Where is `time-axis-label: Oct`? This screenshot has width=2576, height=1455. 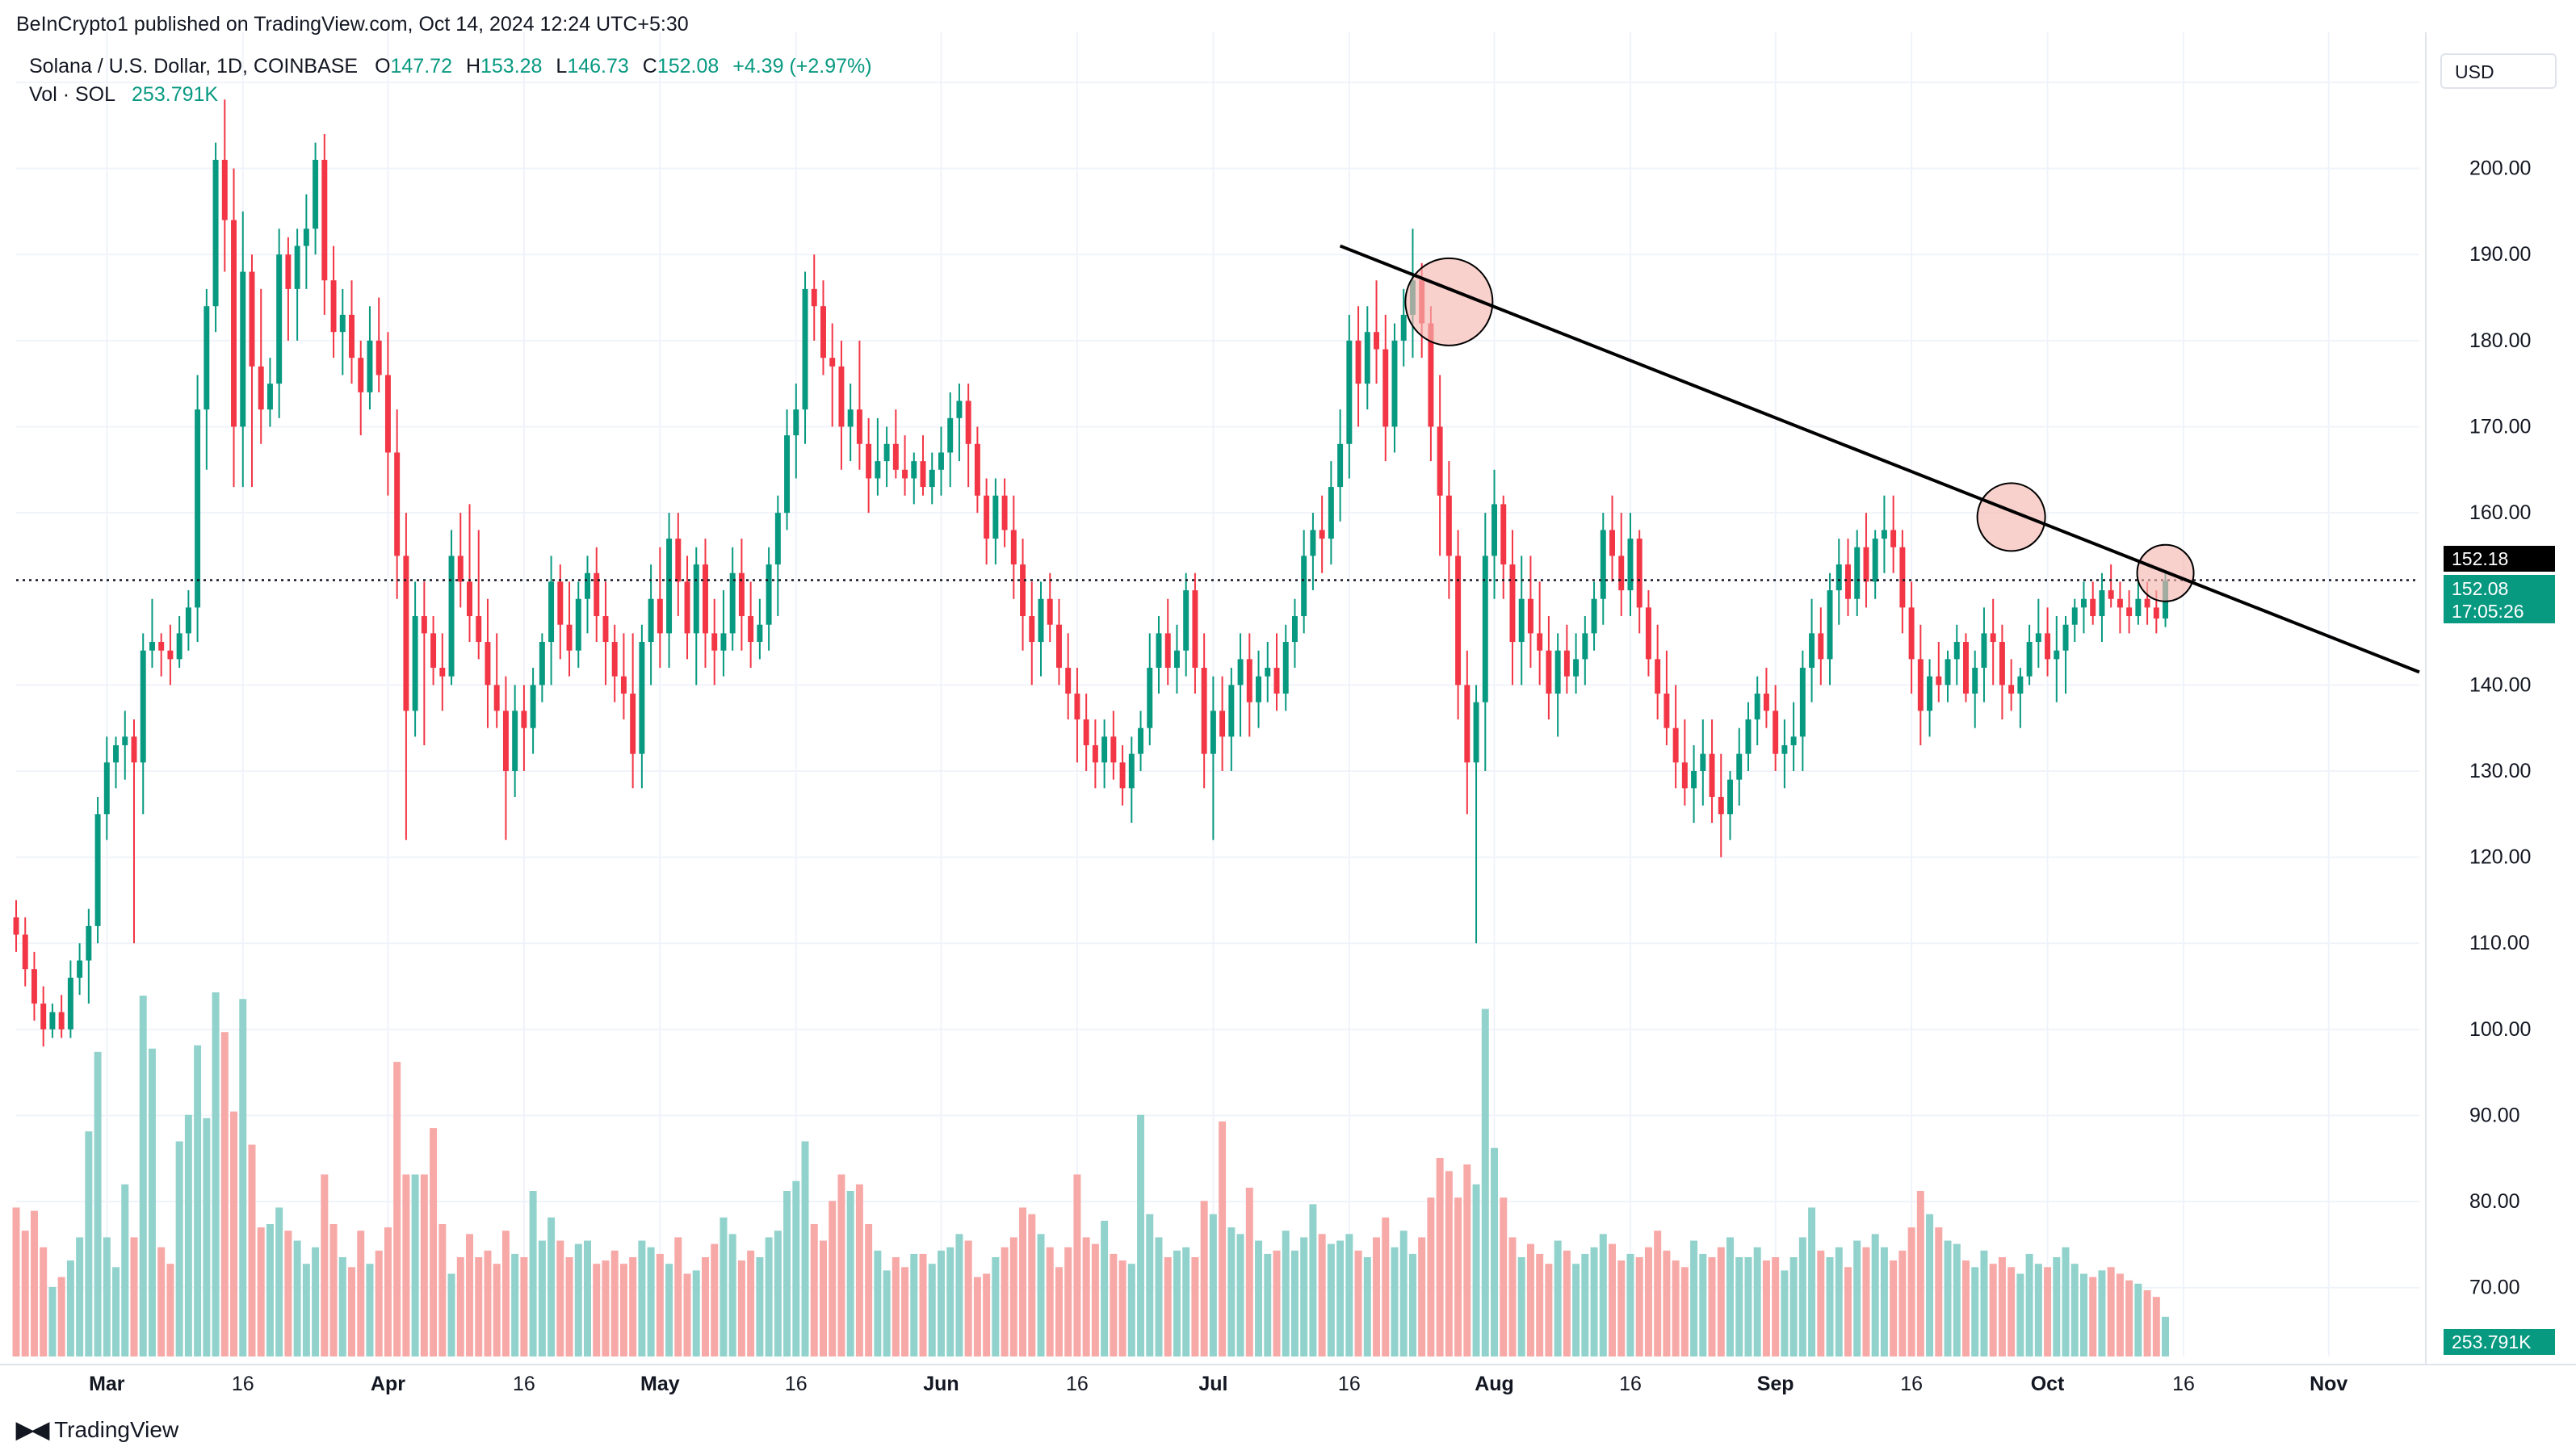
time-axis-label: Oct is located at coordinates (2048, 1384).